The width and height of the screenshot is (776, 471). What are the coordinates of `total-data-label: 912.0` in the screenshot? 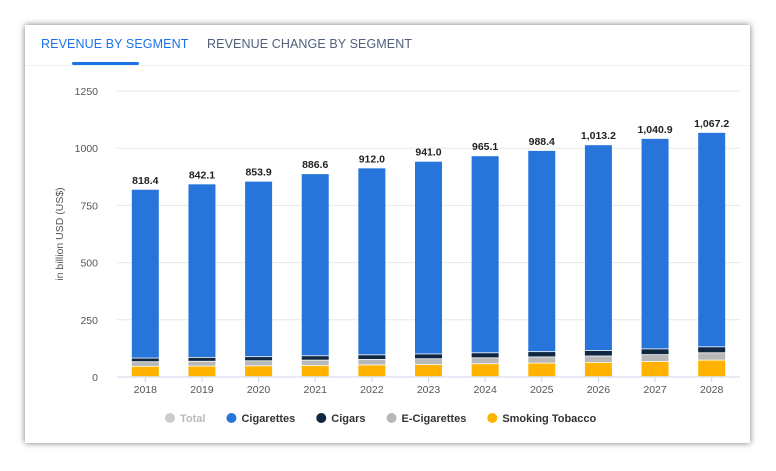 It's located at (372, 159).